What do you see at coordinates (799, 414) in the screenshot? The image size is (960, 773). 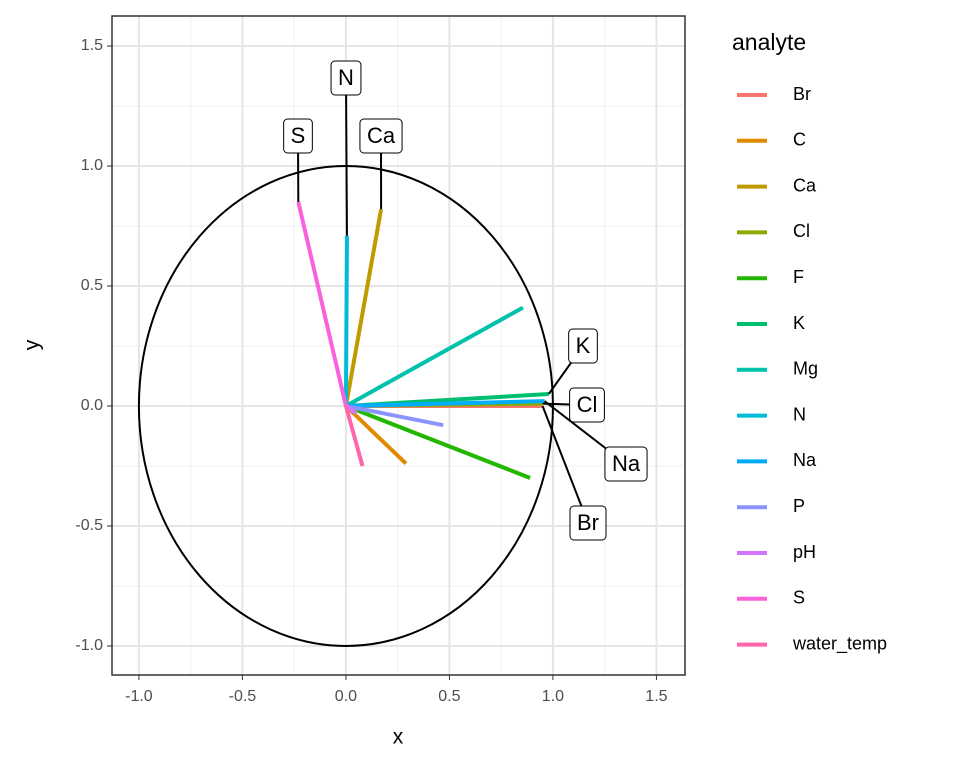 I see `legend-label: N` at bounding box center [799, 414].